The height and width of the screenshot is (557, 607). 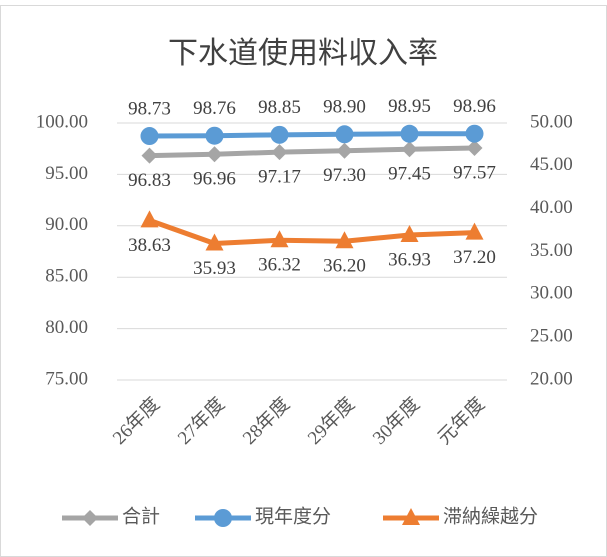 I want to click on data-label: 98.85, so click(x=279, y=107).